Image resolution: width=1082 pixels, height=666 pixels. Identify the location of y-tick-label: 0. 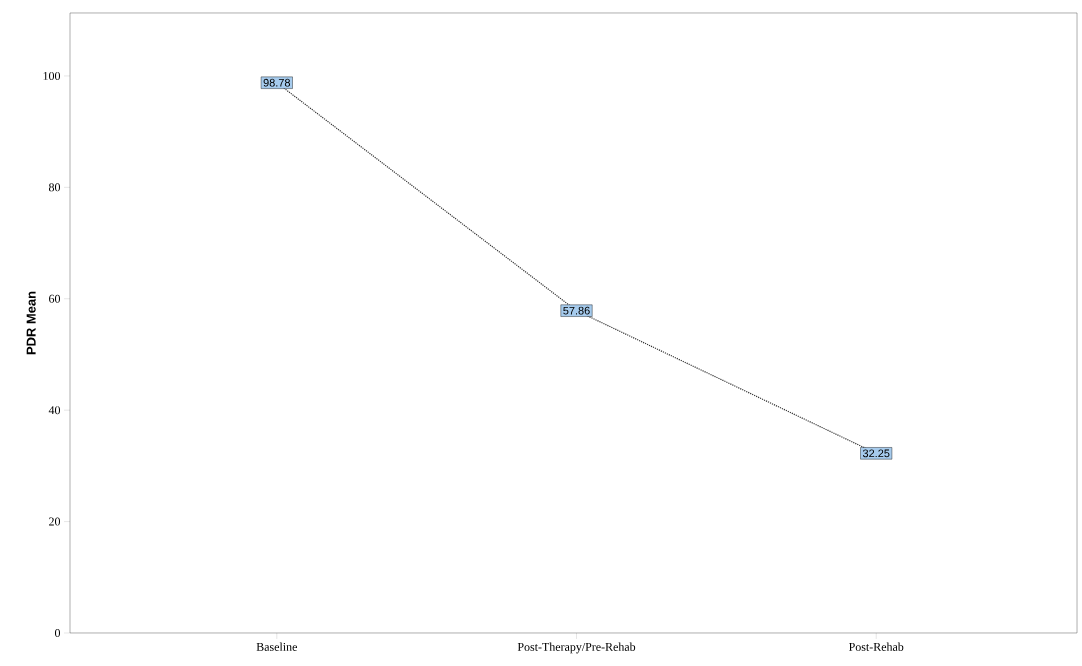
(57, 633).